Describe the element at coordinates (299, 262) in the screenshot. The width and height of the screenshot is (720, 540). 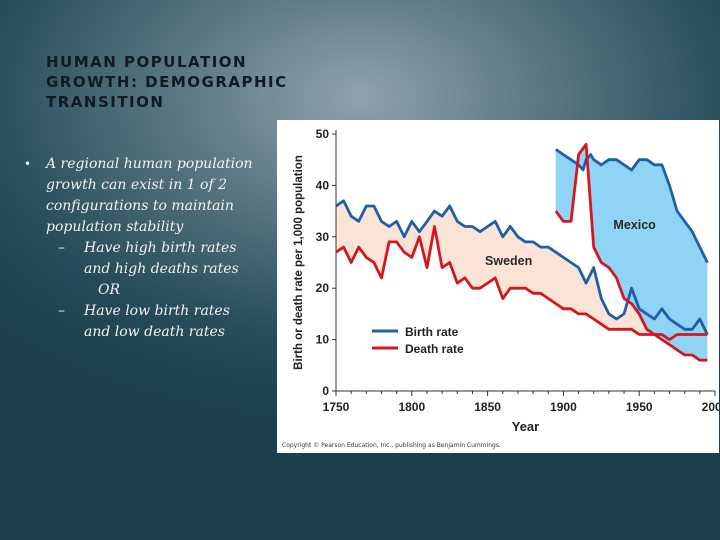
I see `y-axis-label: Birth or death rate per 1,000 population` at that location.